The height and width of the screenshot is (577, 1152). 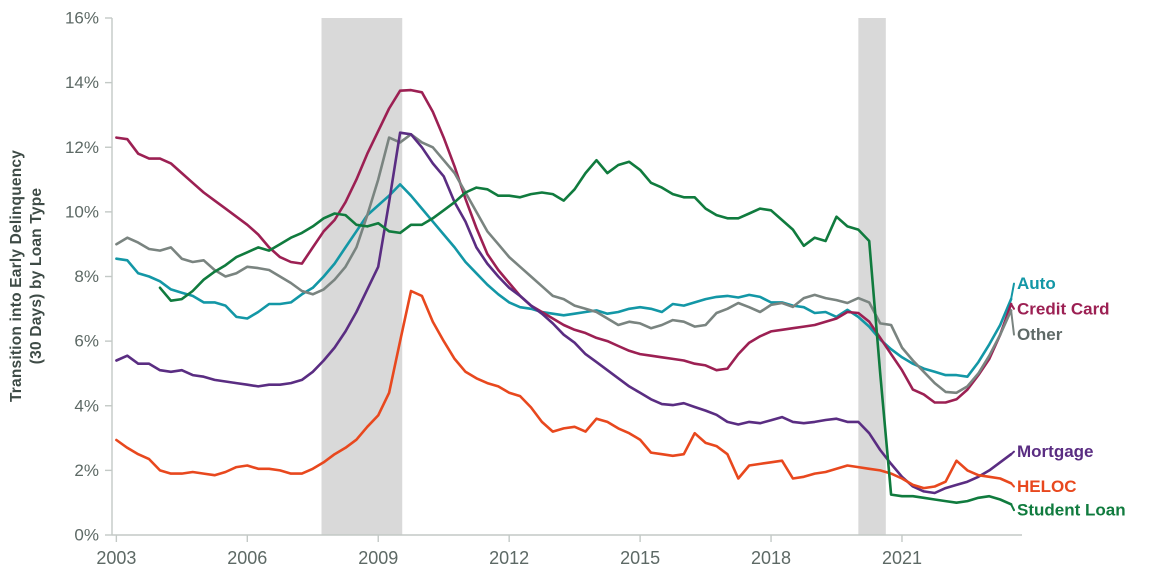 What do you see at coordinates (86, 470) in the screenshot?
I see `y-tick-label: 2%` at bounding box center [86, 470].